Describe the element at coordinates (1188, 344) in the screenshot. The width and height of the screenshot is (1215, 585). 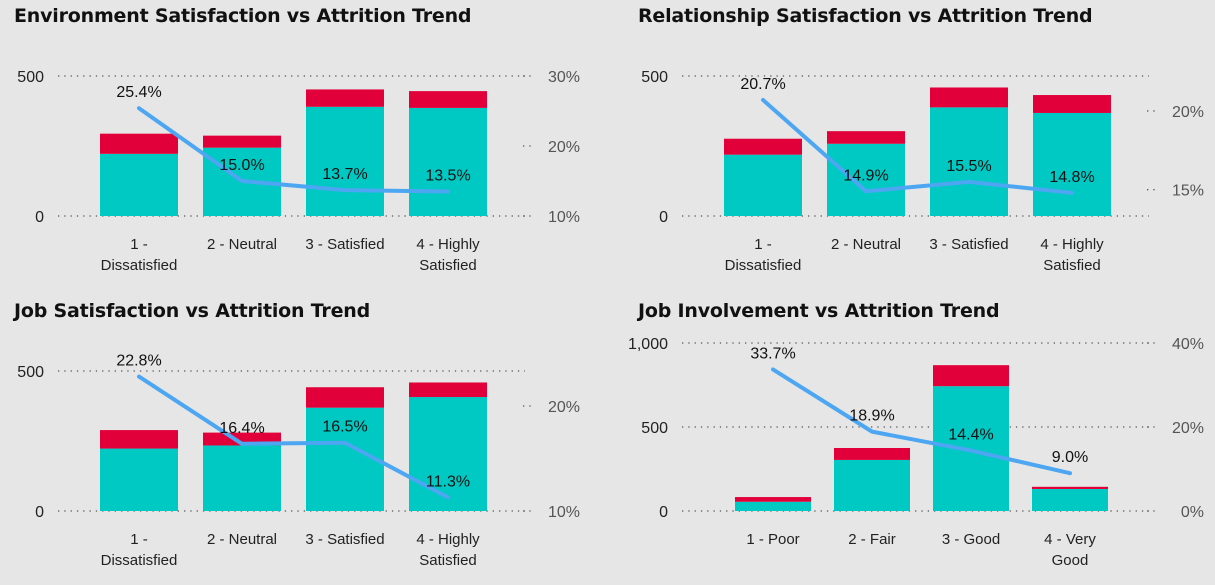
I see `y2-tick-label: 40%` at that location.